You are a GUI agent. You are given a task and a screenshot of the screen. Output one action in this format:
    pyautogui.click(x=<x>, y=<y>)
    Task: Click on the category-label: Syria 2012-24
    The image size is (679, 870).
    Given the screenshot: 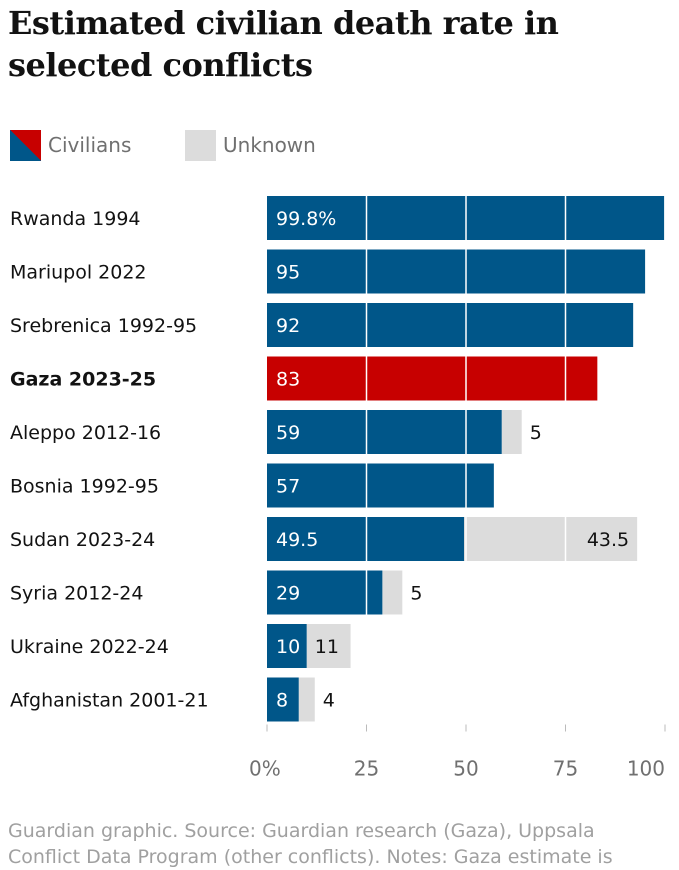 What is the action you would take?
    pyautogui.click(x=76, y=594)
    